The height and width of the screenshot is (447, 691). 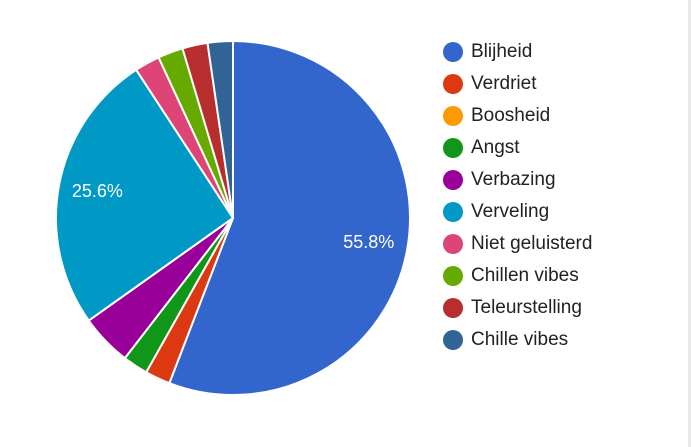 What do you see at coordinates (689, 223) in the screenshot?
I see `window-edge` at bounding box center [689, 223].